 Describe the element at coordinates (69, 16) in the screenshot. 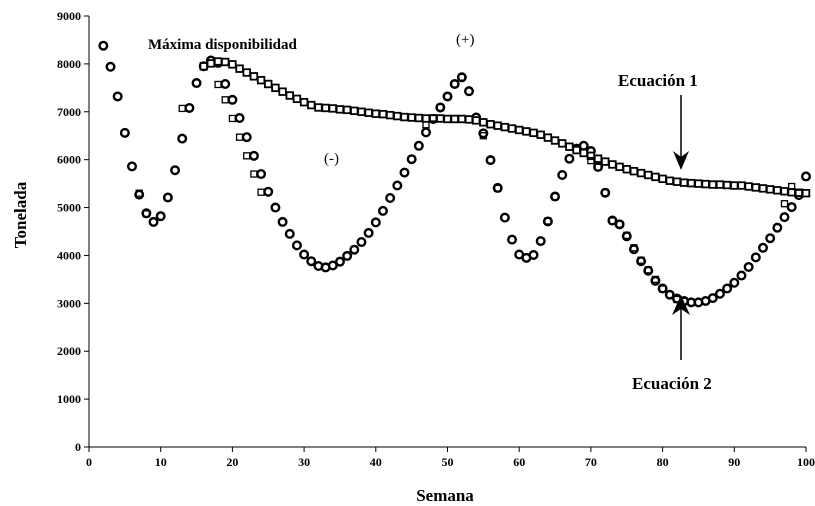

I see `y-tick-label: 9000` at that location.